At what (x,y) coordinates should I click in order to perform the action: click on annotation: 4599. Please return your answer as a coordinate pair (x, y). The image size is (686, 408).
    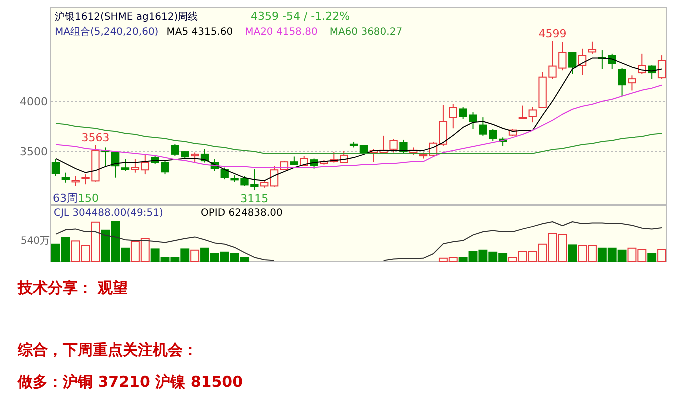
    Looking at the image, I should click on (552, 33).